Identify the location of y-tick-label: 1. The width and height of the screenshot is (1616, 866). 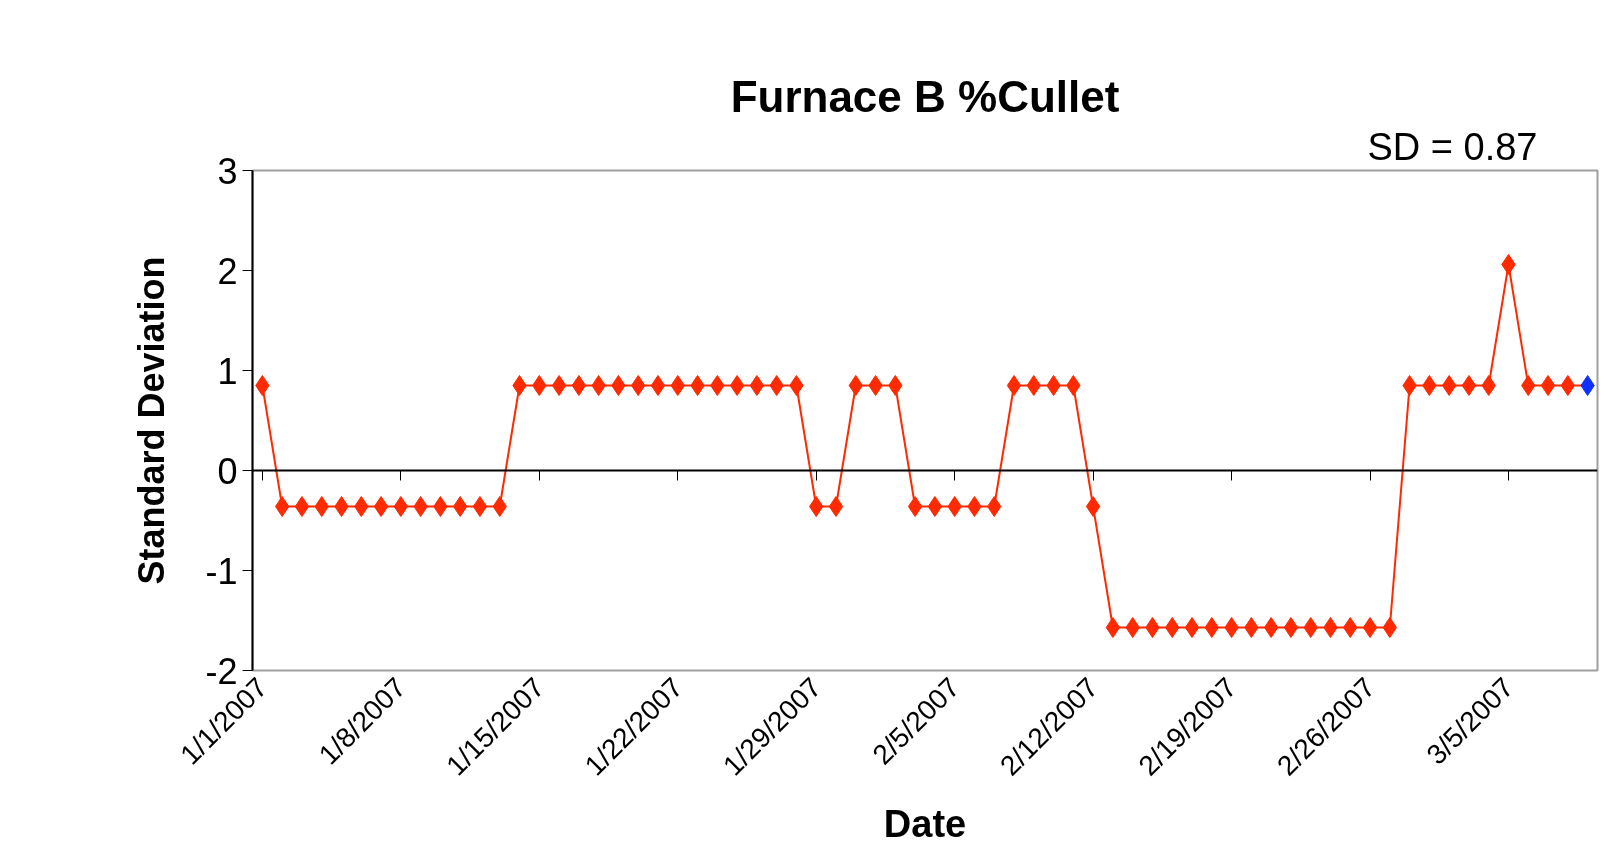
(227, 371).